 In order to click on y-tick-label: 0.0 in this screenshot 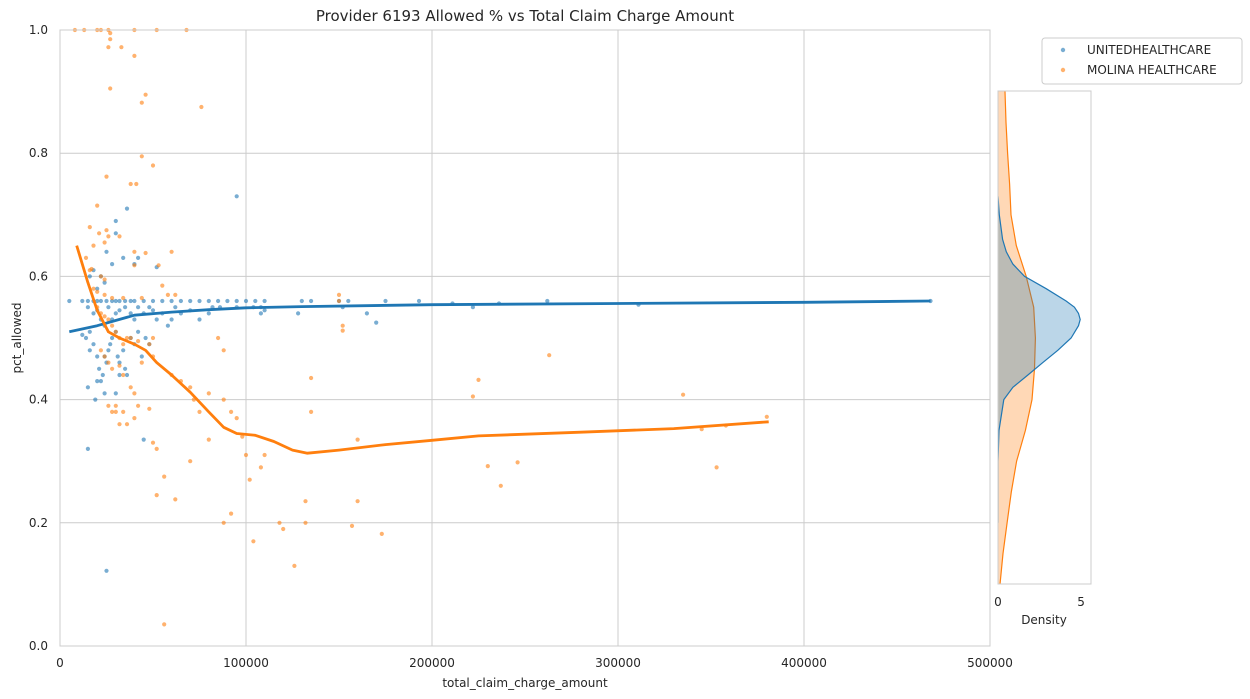, I will do `click(38, 646)`.